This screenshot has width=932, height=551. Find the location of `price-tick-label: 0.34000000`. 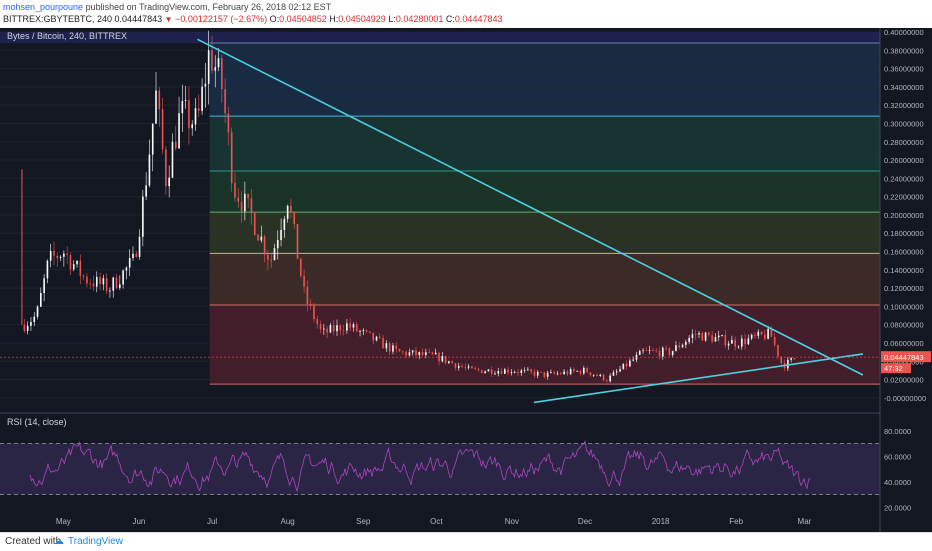

price-tick-label: 0.34000000 is located at coordinates (904, 87).